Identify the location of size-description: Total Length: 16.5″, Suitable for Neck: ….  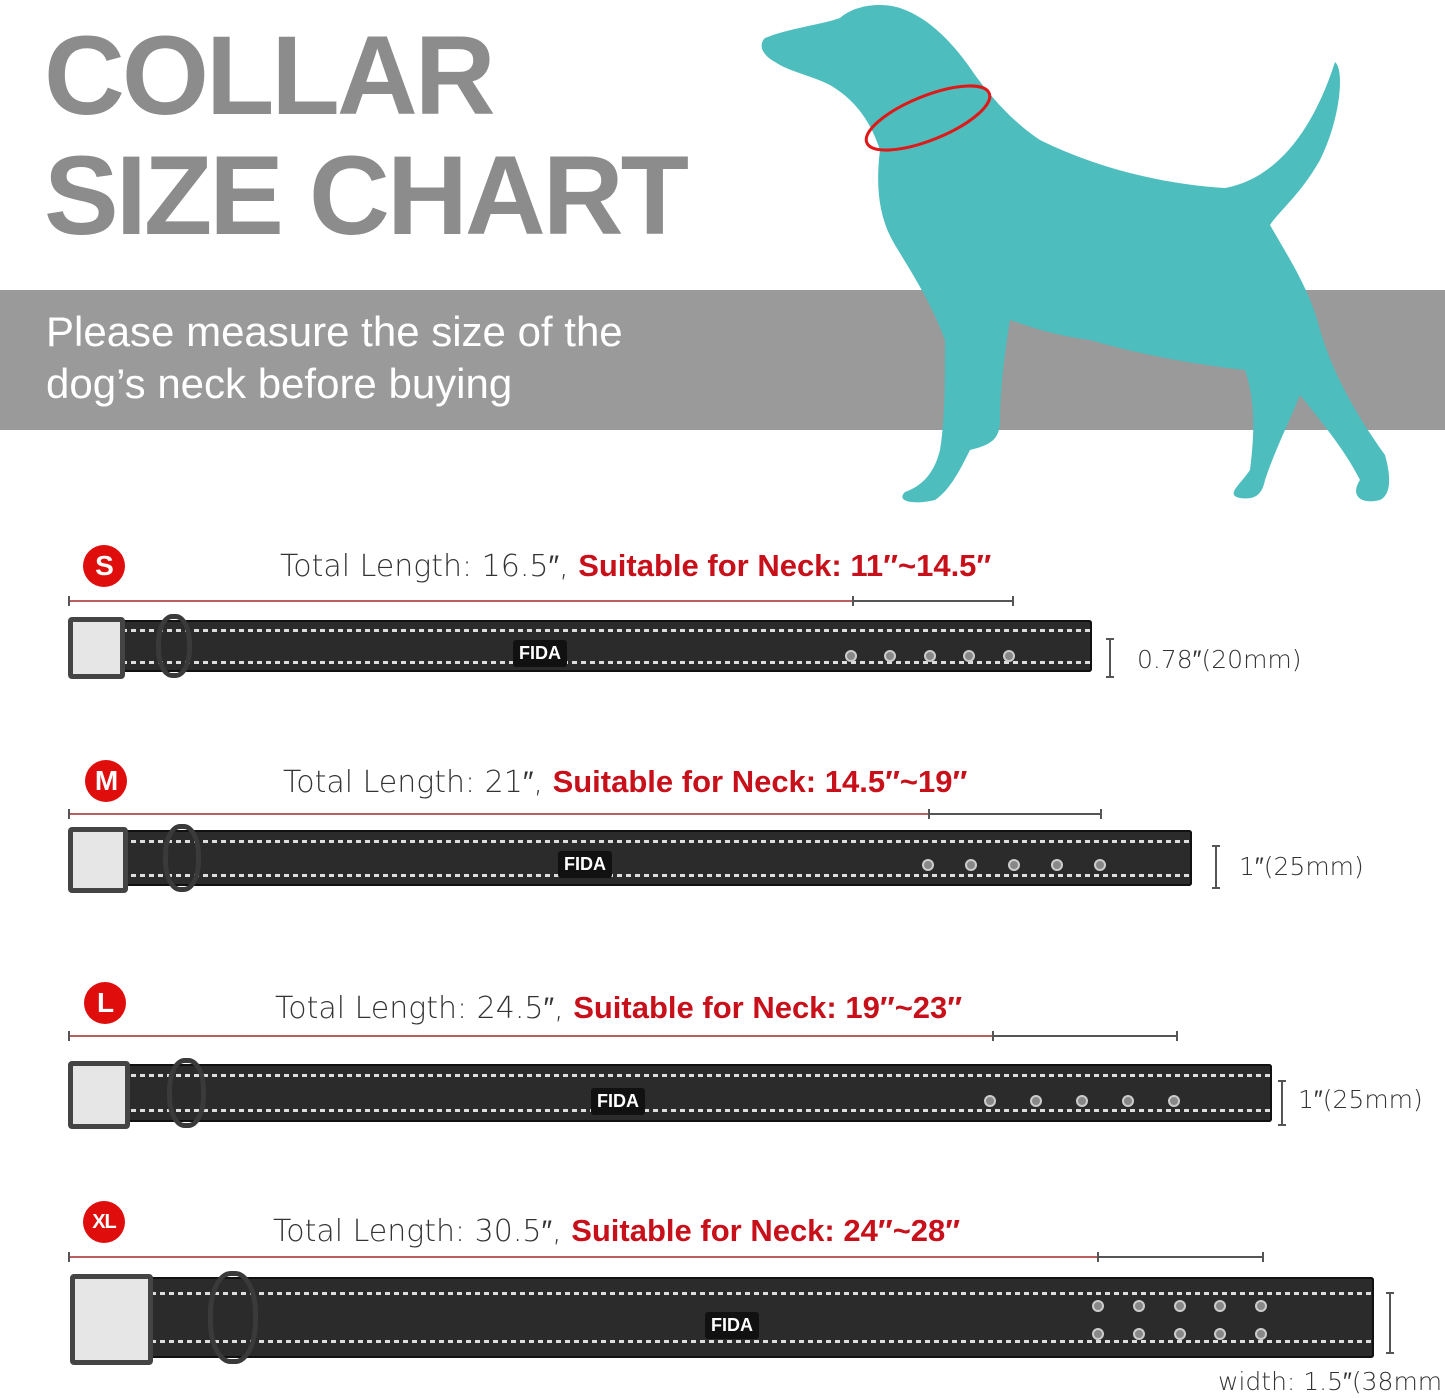
(635, 566).